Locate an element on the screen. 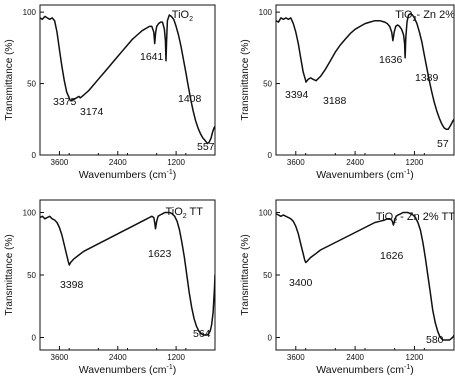 This screenshot has width=455, height=383. peak-label: 580 is located at coordinates (435, 340).